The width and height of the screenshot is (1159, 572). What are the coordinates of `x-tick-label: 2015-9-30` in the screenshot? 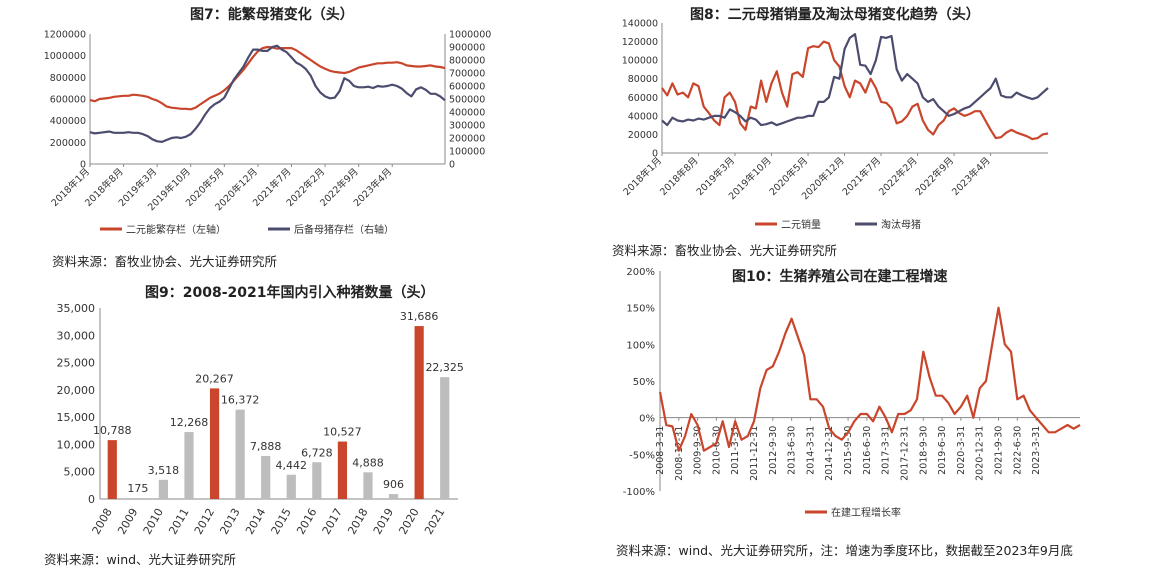 It's located at (848, 450).